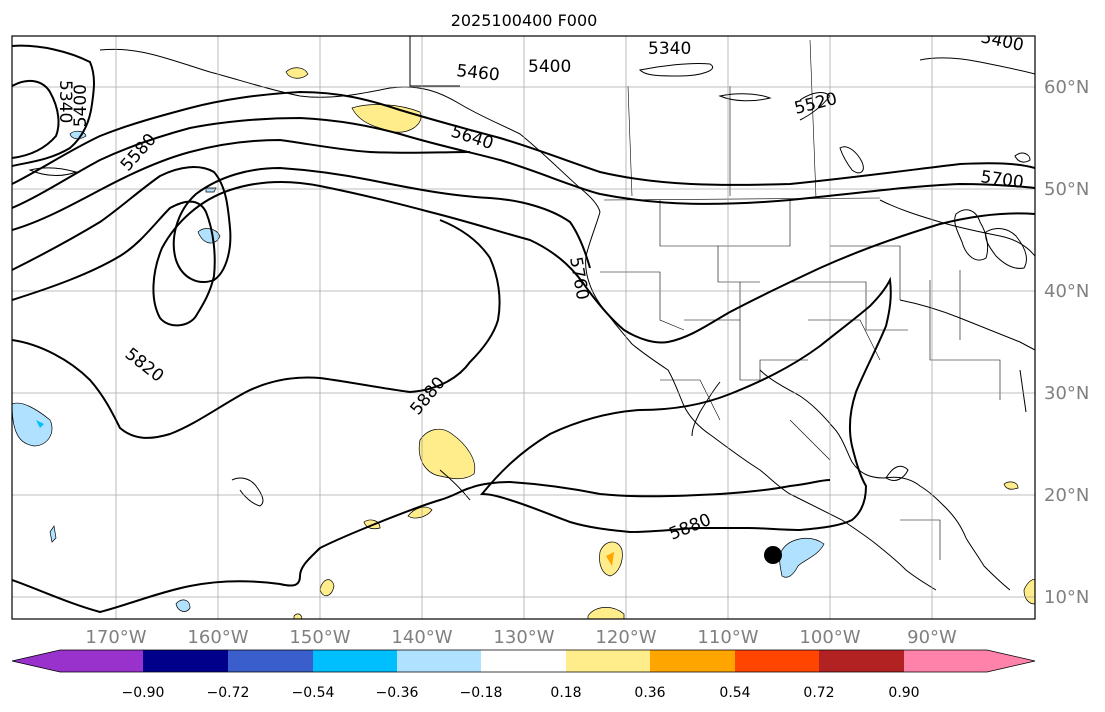 This screenshot has width=1105, height=712. What do you see at coordinates (523, 637) in the screenshot?
I see `lon-tick-label: 130°W` at bounding box center [523, 637].